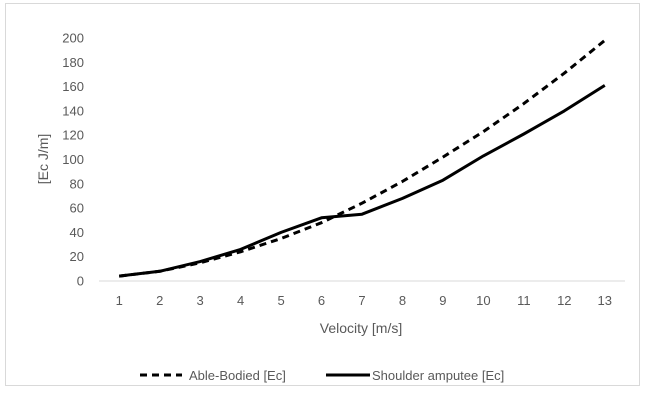  I want to click on y-axis: 0 20 40 60 80 100 120 140 160 180 200, so click(73, 160).